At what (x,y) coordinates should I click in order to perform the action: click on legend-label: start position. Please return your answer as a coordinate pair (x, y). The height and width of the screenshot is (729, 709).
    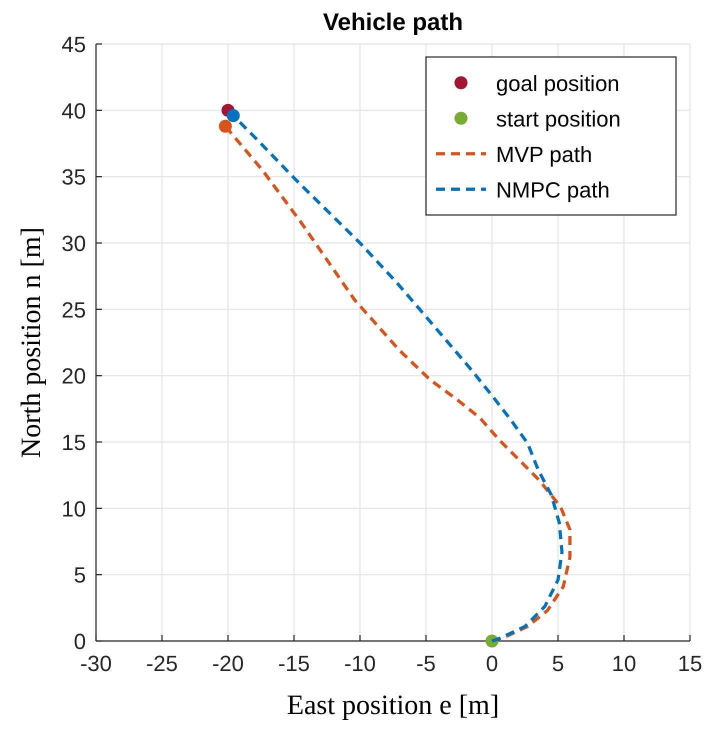
    Looking at the image, I should click on (558, 119).